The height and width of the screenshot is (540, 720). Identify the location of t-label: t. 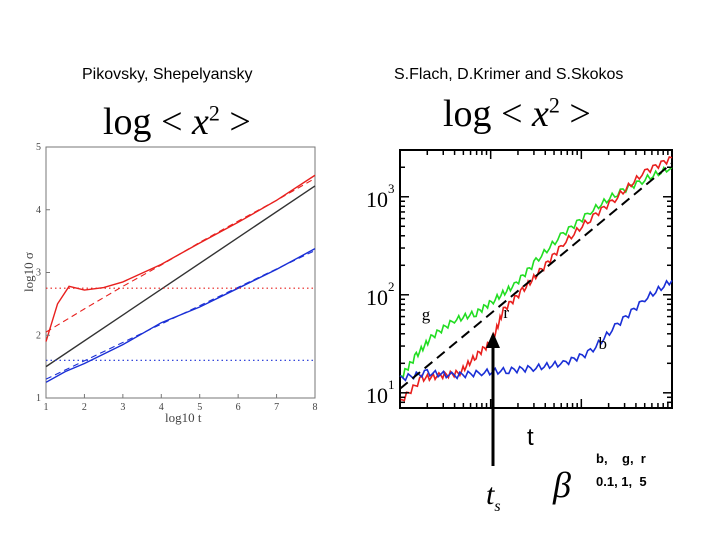
(530, 437).